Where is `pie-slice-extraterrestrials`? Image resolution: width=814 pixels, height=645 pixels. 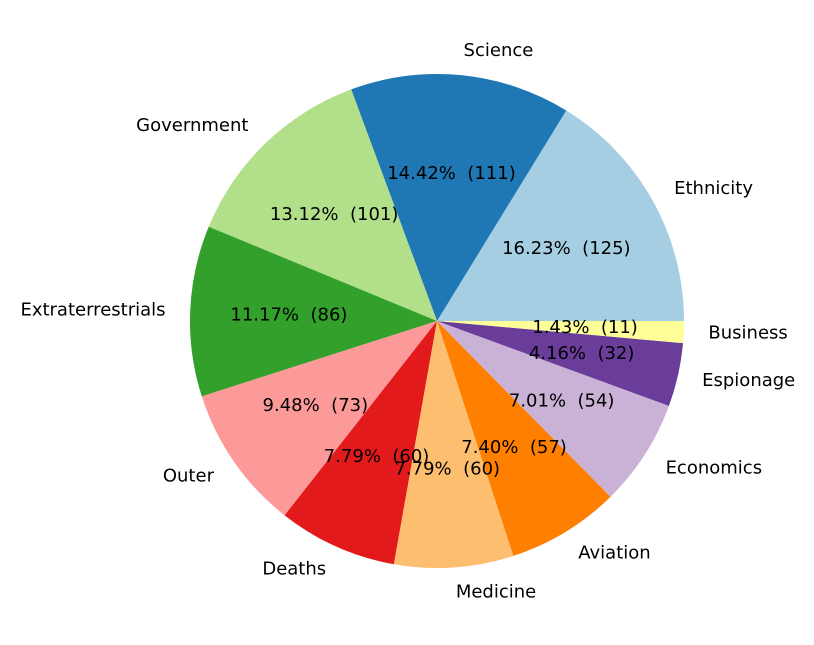
pie-slice-extraterrestrials is located at coordinates (313, 311).